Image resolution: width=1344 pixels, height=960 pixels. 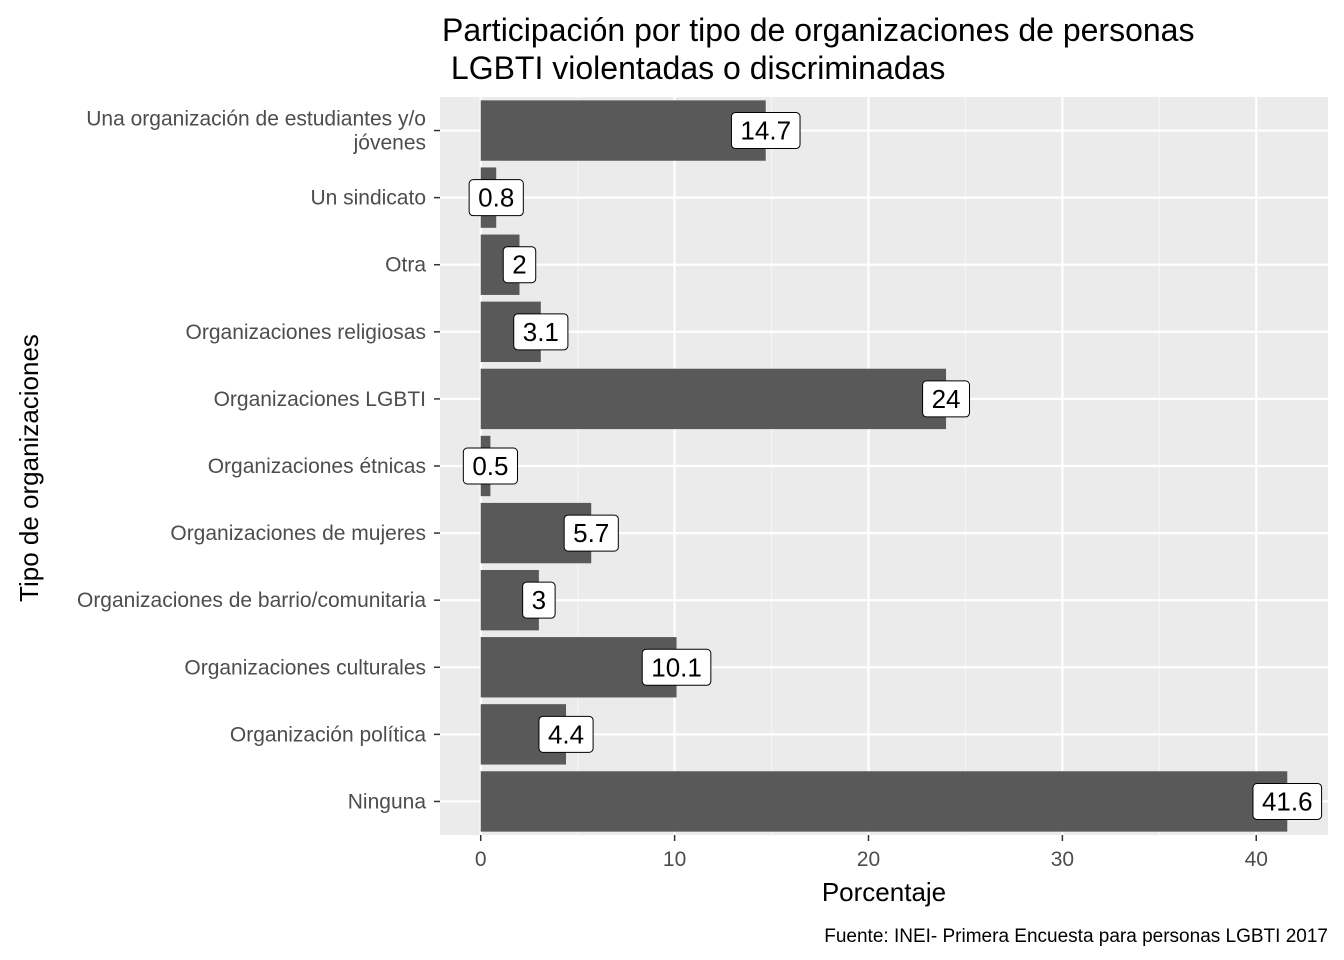 What do you see at coordinates (1256, 859) in the screenshot?
I see `x-tick-label: 40` at bounding box center [1256, 859].